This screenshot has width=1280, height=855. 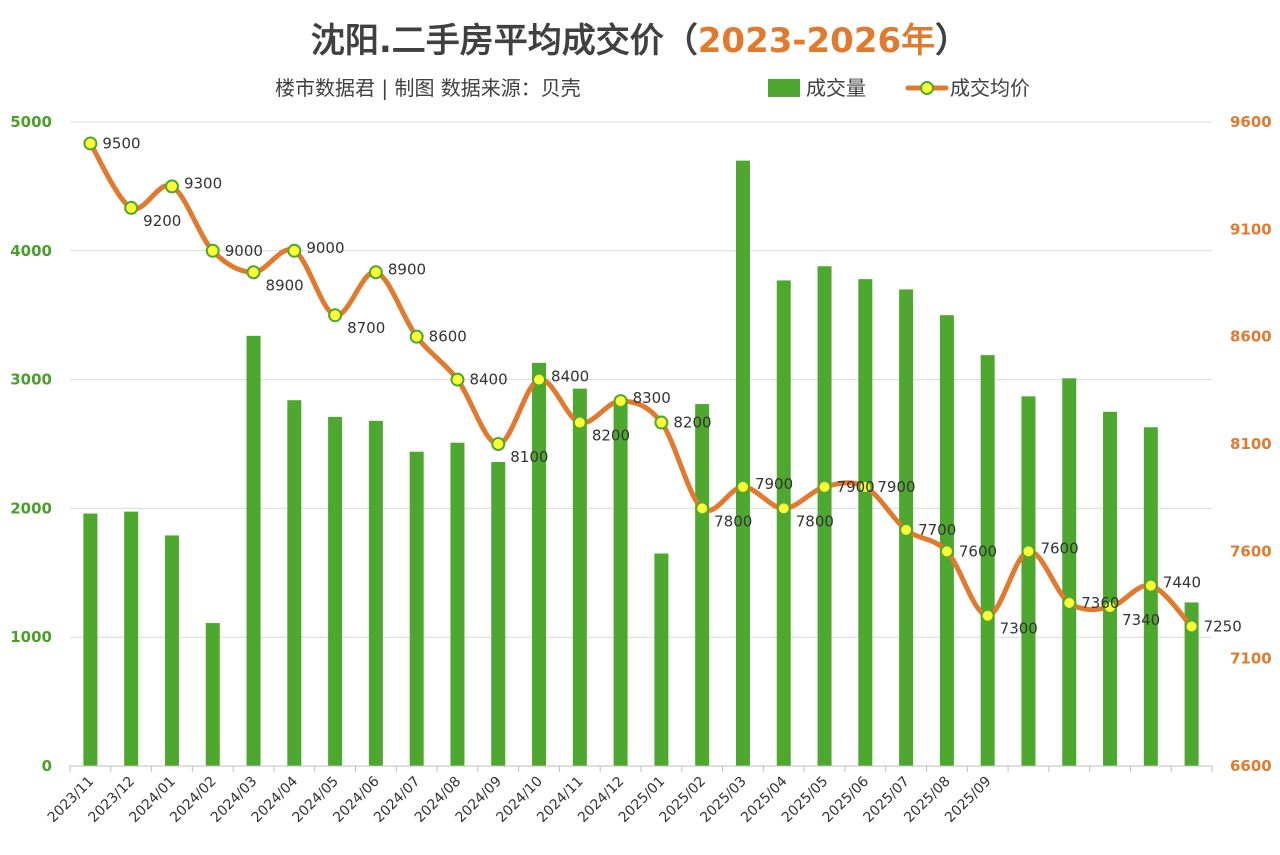 I want to click on y-right-tick-label: 6600, so click(x=1251, y=766).